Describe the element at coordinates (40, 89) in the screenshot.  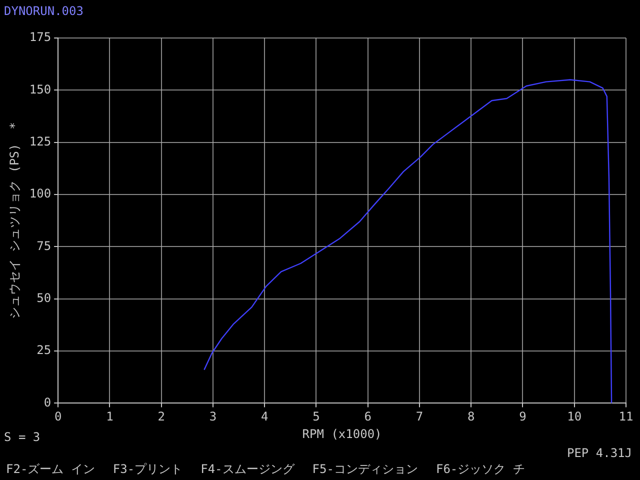
I see `y-tick-label: 150` at that location.